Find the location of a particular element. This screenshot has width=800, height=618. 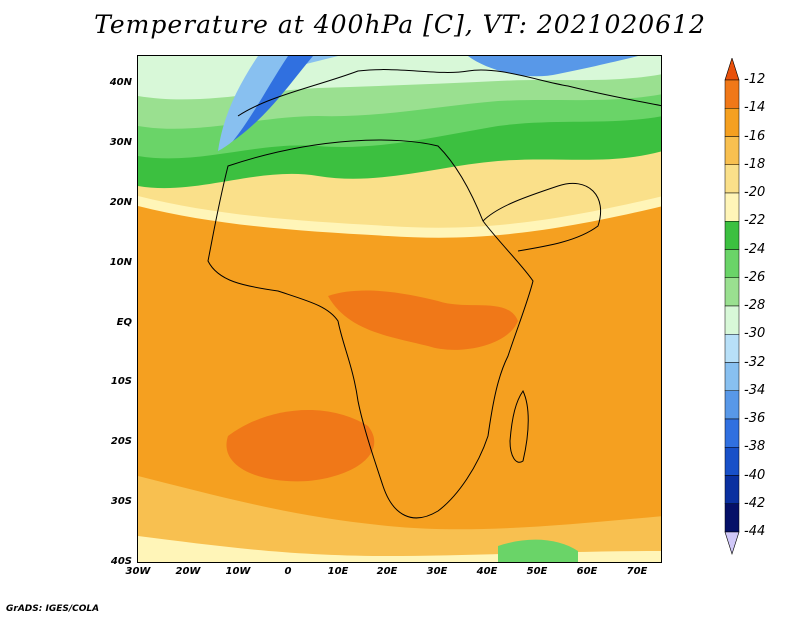

lon-label-30w: 30W is located at coordinates (138, 571).